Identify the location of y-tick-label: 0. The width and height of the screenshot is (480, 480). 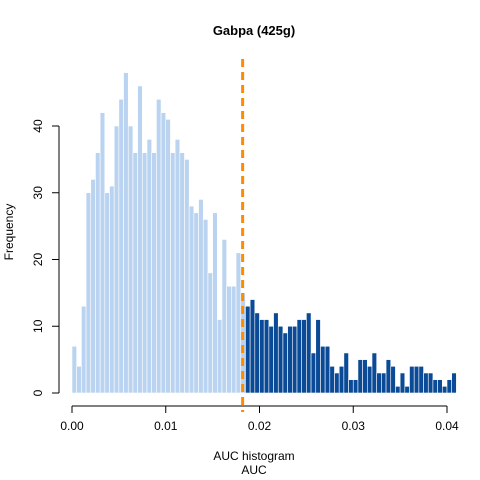
(38, 392).